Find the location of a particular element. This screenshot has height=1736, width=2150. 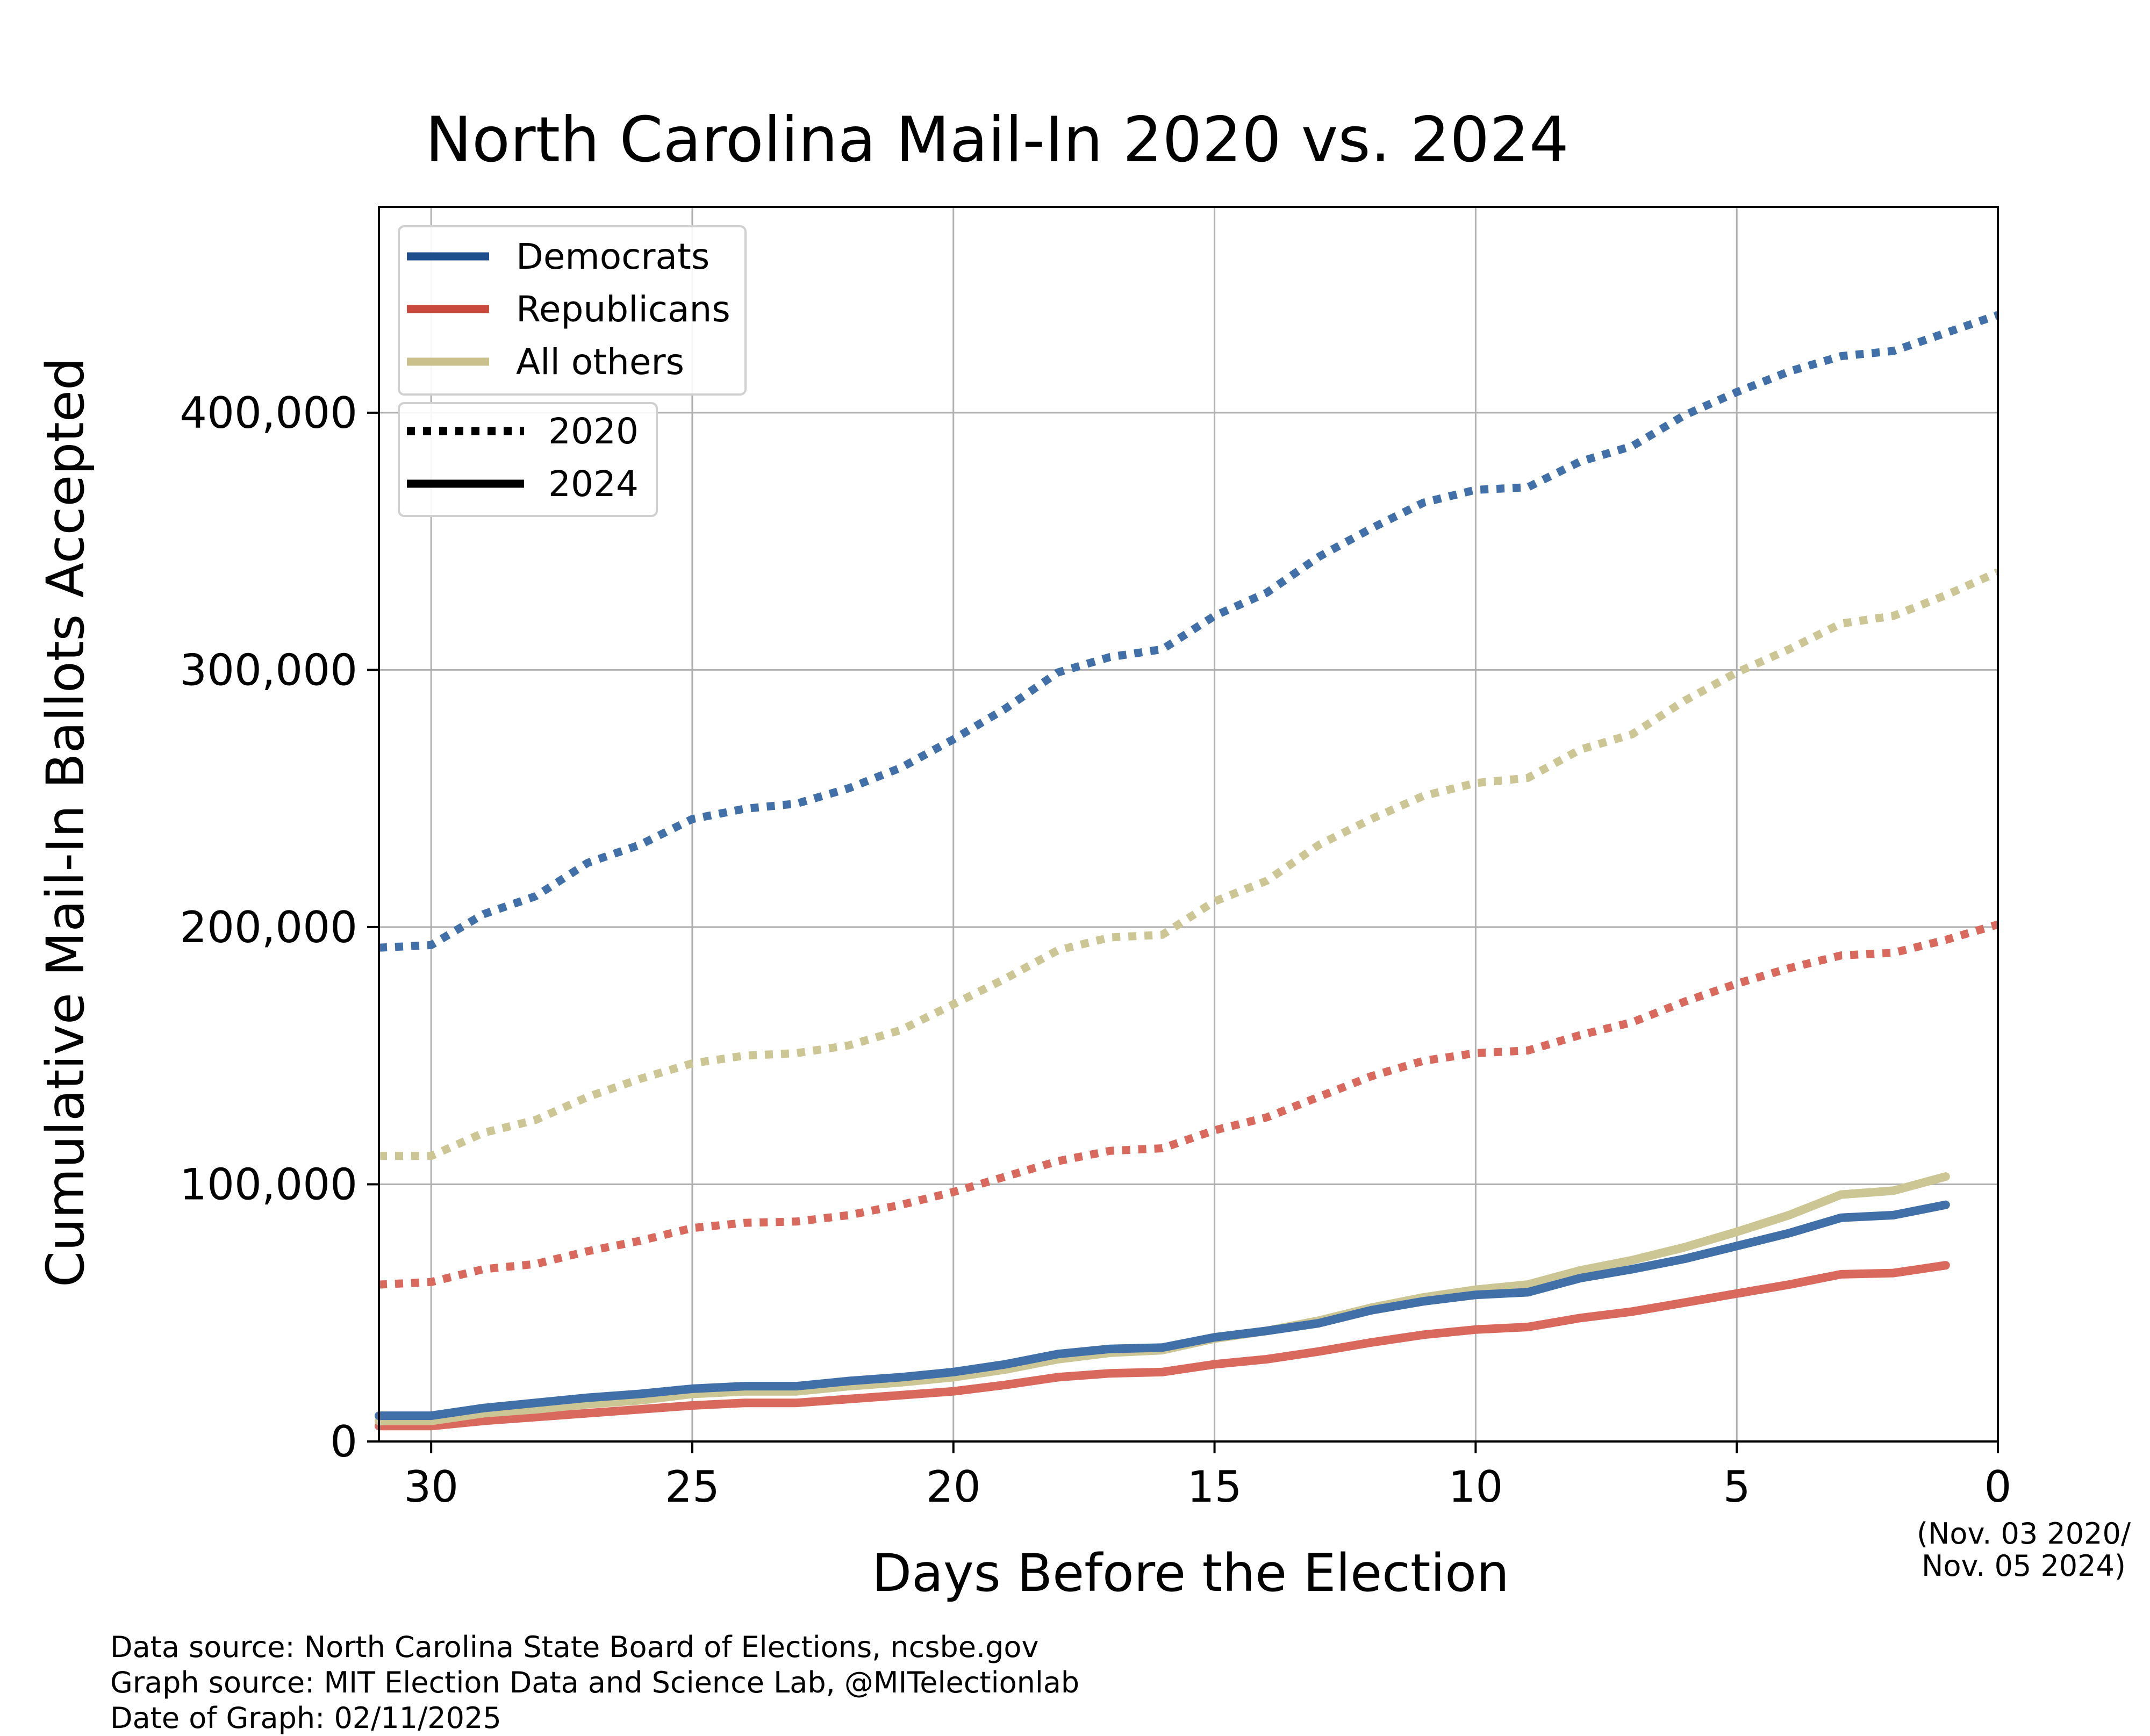

legend-party-label: Republicans is located at coordinates (623, 309).